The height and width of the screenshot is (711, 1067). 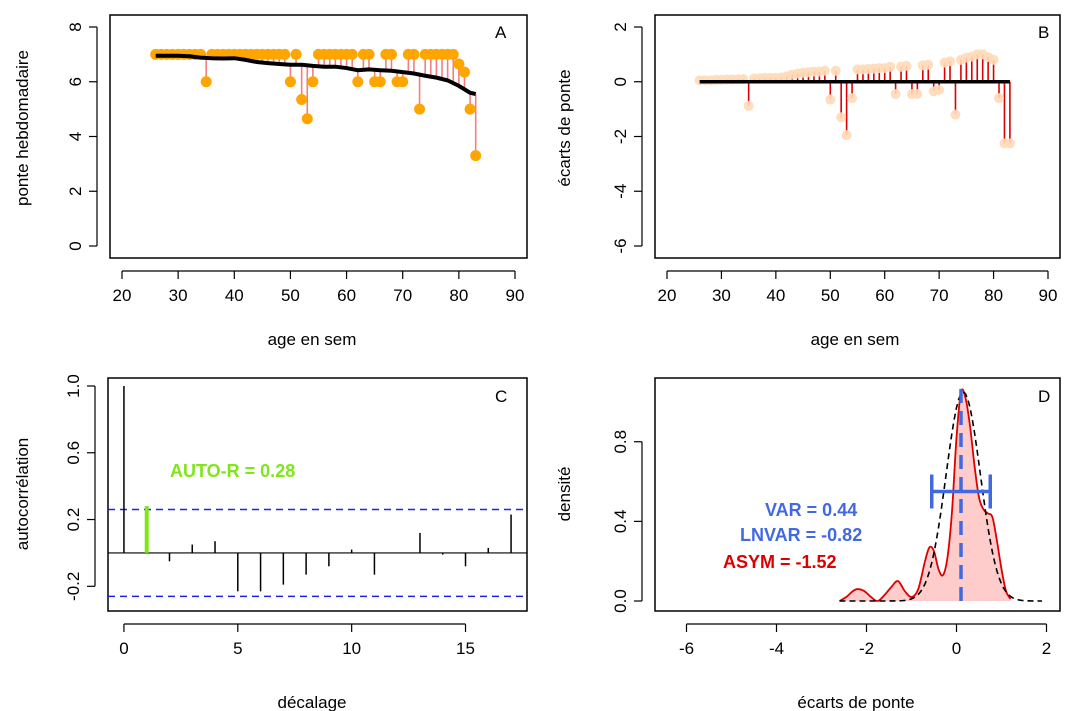 I want to click on x-tick-label: 15, so click(x=465, y=648).